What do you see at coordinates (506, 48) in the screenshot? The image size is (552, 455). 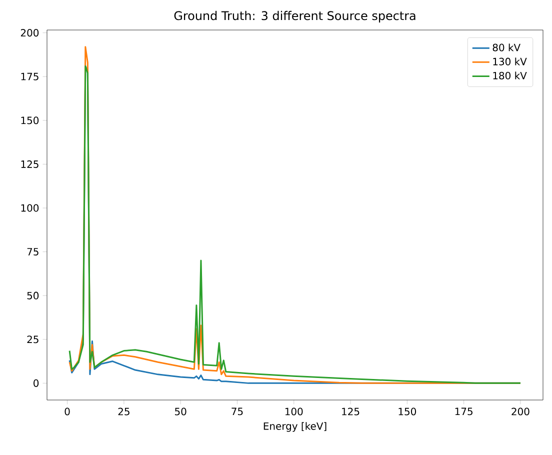 I see `legend-label: 80 kV` at bounding box center [506, 48].